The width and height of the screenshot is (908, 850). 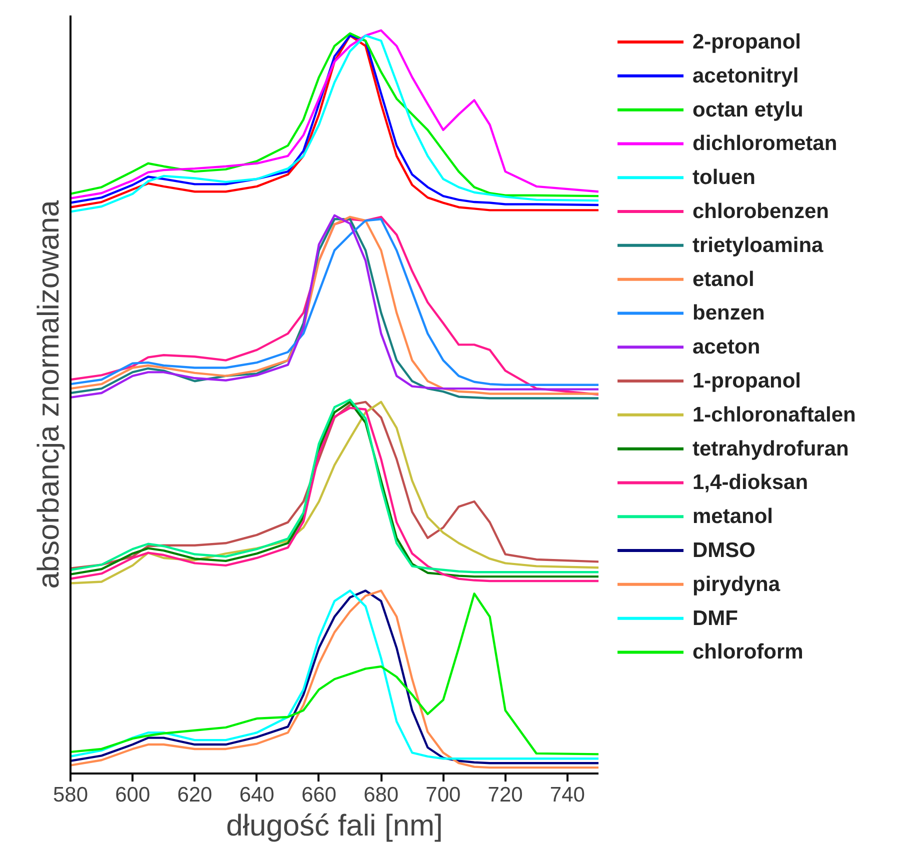 What do you see at coordinates (381, 795) in the screenshot?
I see `x-tick-label: 680` at bounding box center [381, 795].